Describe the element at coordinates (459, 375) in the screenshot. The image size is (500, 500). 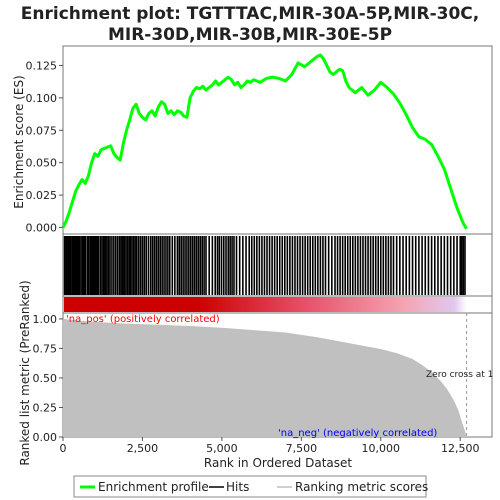
I see `zero-cross-label: Zero cross at 1` at that location.